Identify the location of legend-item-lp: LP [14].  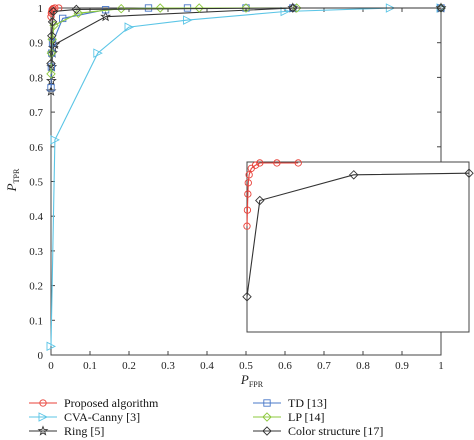
(288, 417).